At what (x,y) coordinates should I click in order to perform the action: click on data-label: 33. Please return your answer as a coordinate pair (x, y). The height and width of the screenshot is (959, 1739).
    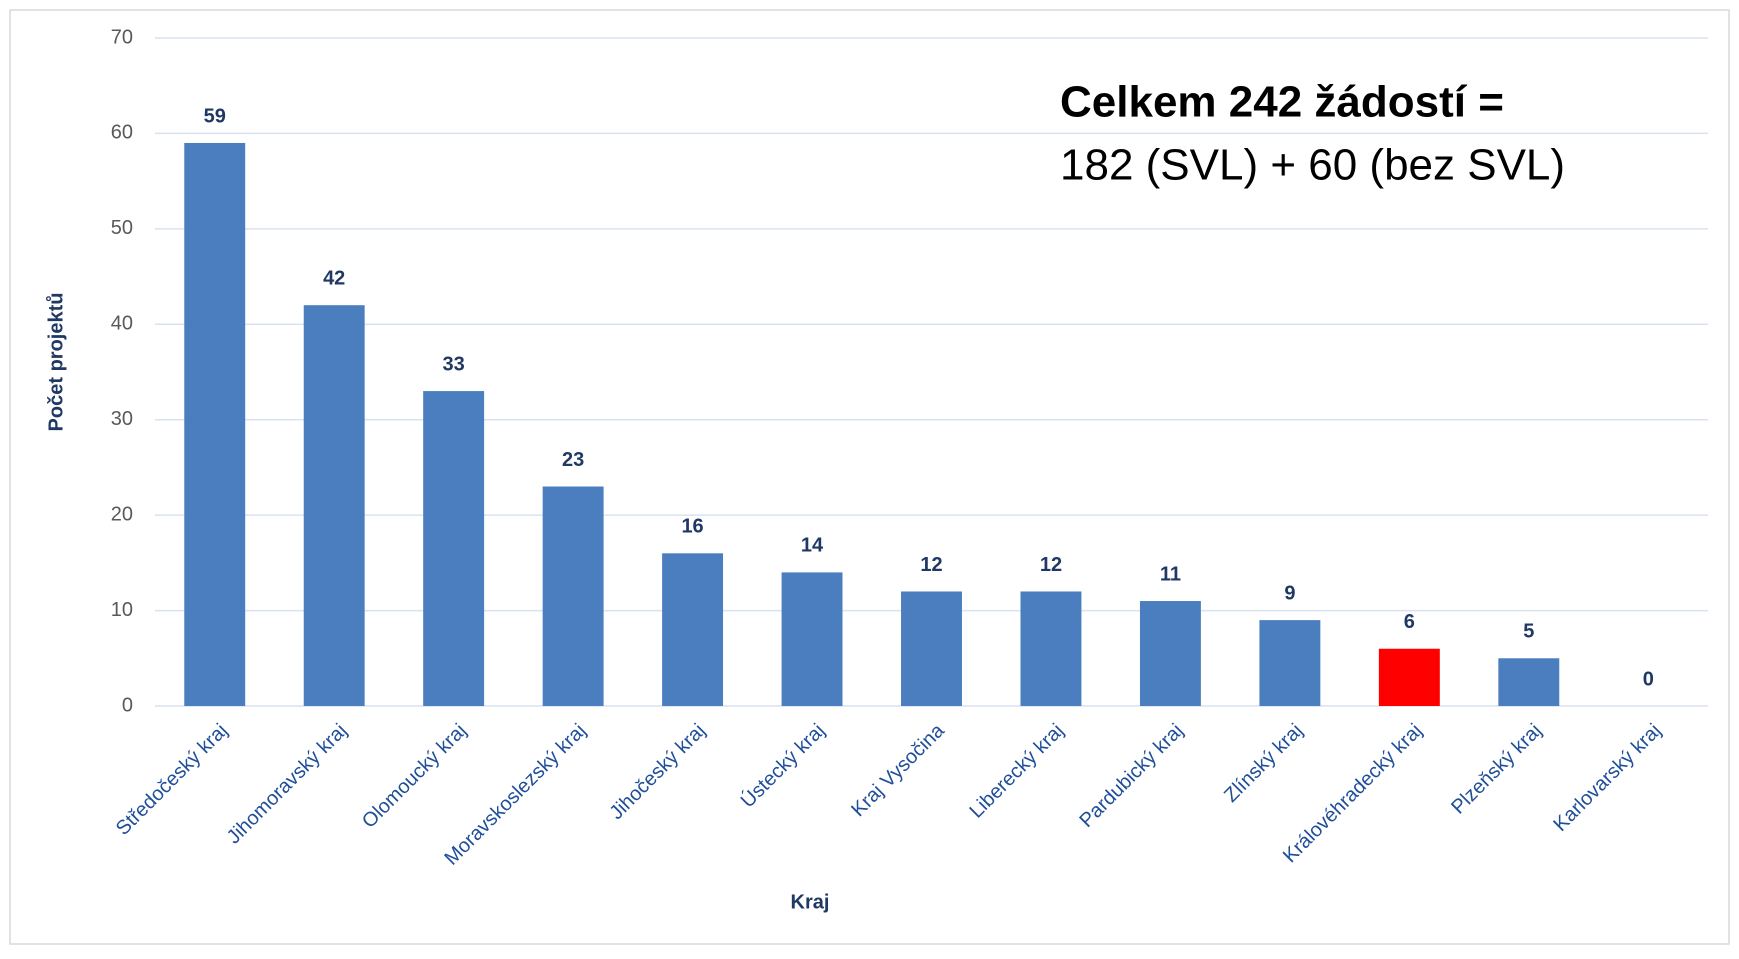
    Looking at the image, I should click on (454, 364).